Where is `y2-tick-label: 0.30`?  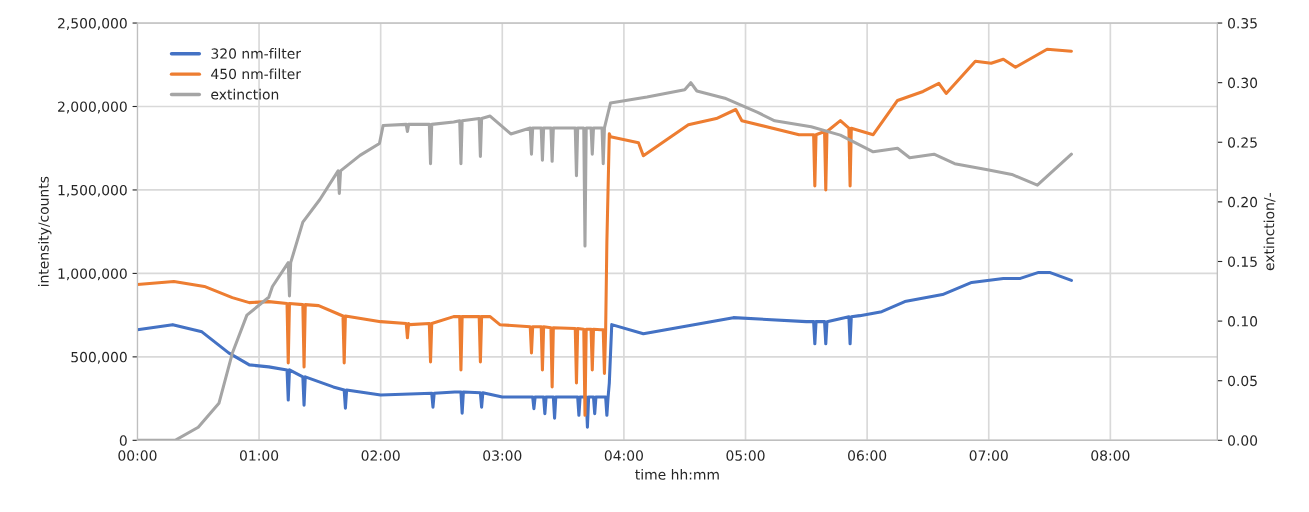 y2-tick-label: 0.30 is located at coordinates (1243, 83).